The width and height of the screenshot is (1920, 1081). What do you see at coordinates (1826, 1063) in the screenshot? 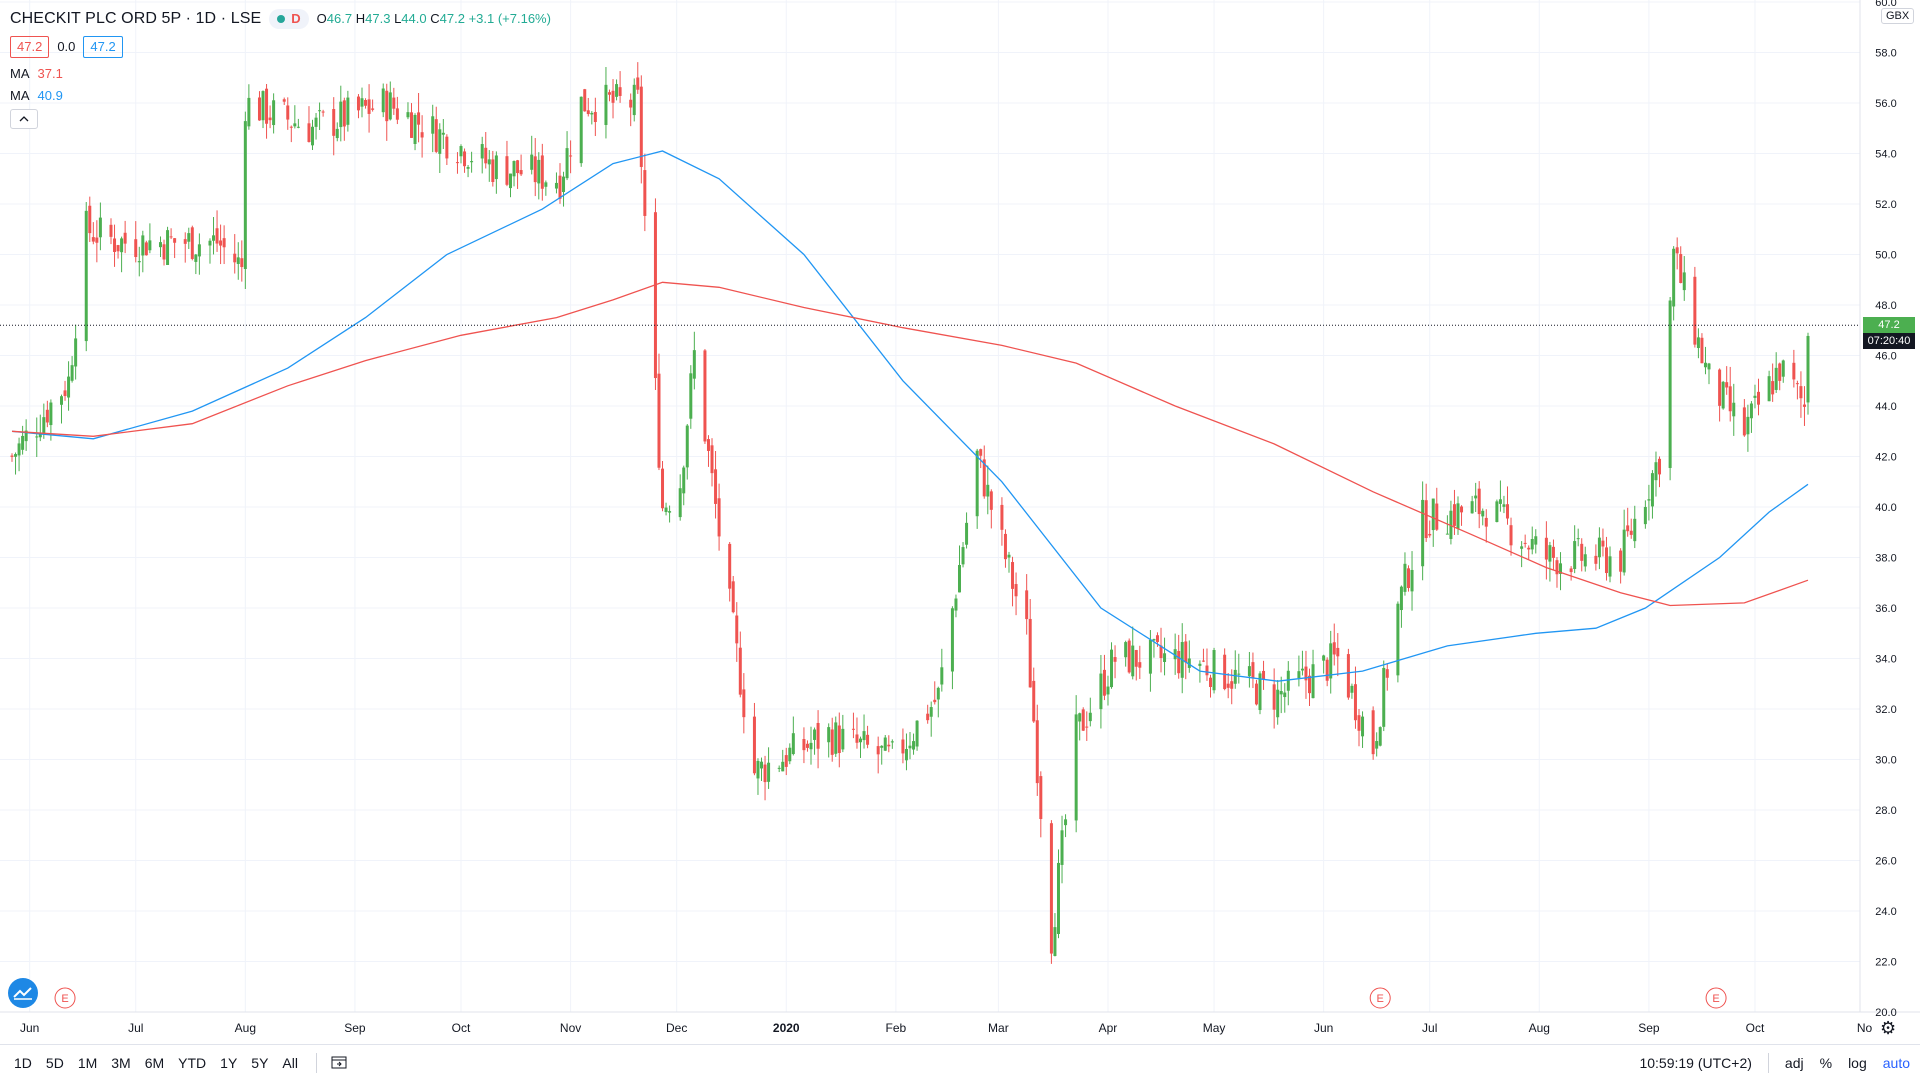
I see `percent-toggle: %` at bounding box center [1826, 1063].